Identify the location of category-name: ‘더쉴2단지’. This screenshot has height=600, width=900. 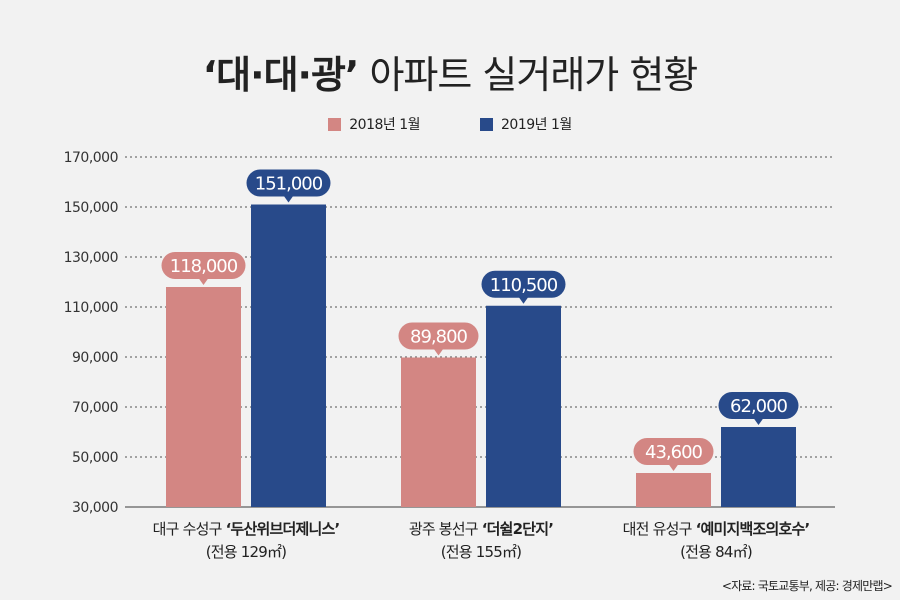
(517, 529).